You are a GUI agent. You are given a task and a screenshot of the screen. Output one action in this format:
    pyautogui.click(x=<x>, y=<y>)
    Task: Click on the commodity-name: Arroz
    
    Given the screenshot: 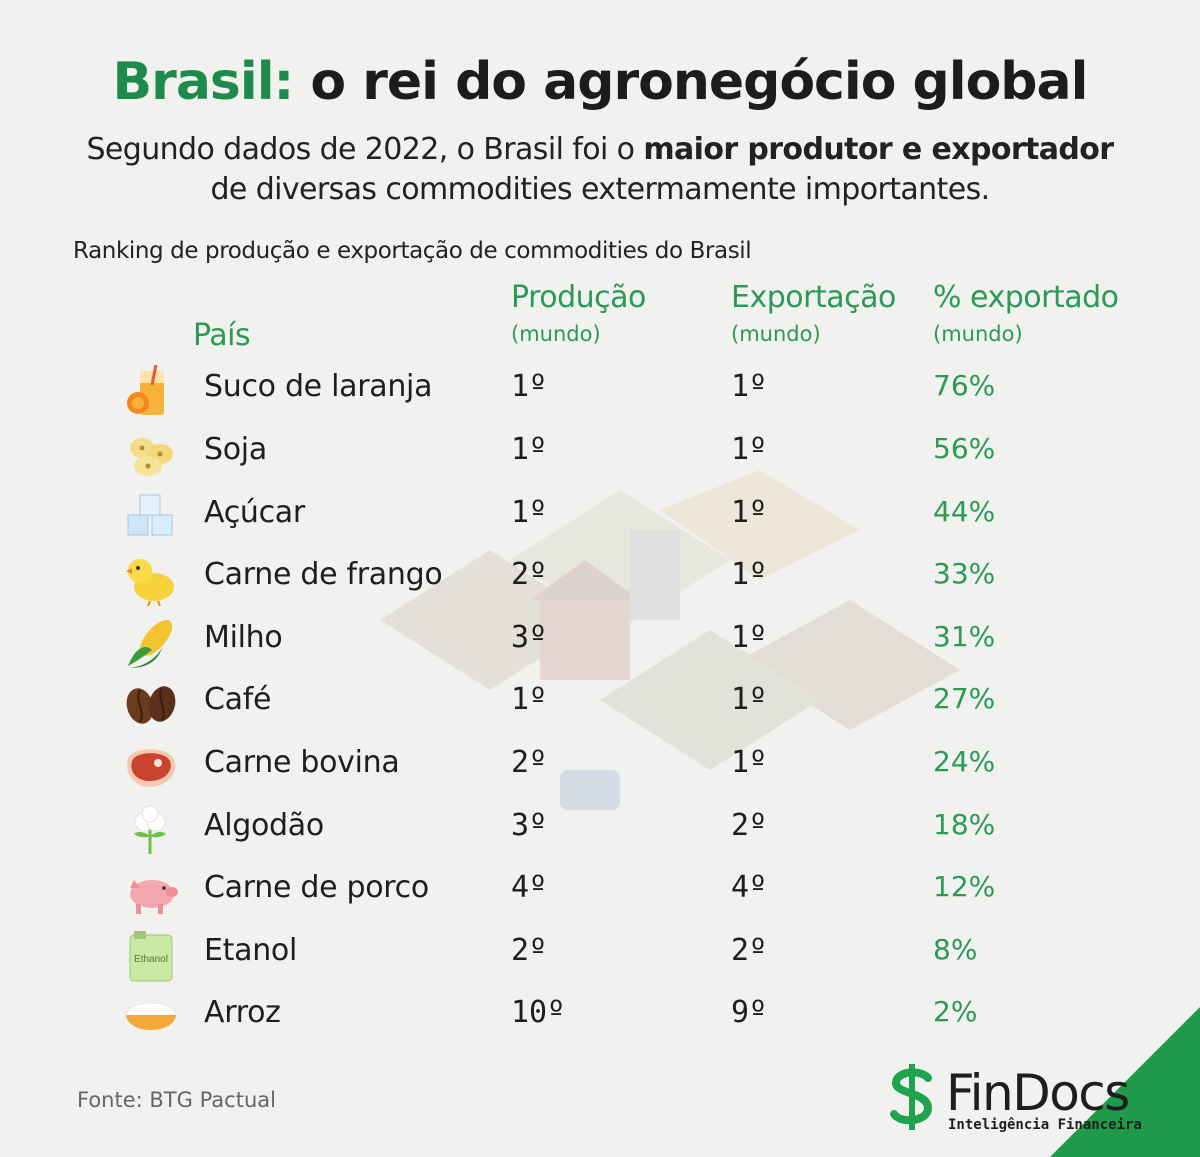 What is the action you would take?
    pyautogui.click(x=242, y=1012)
    